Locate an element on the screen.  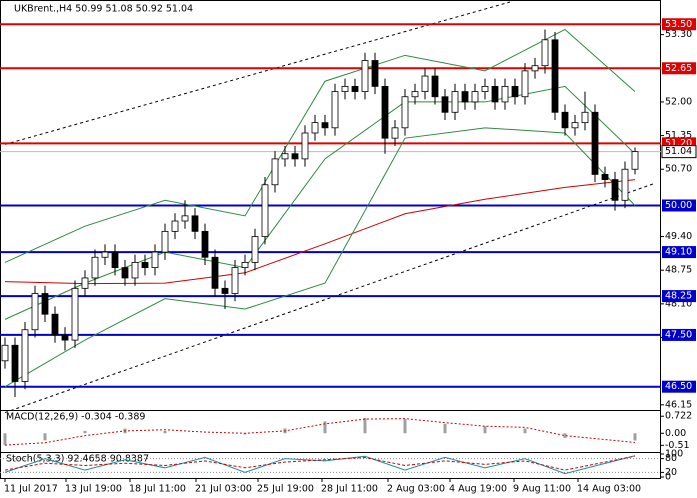
level-label: 46.50 is located at coordinates (678, 386).